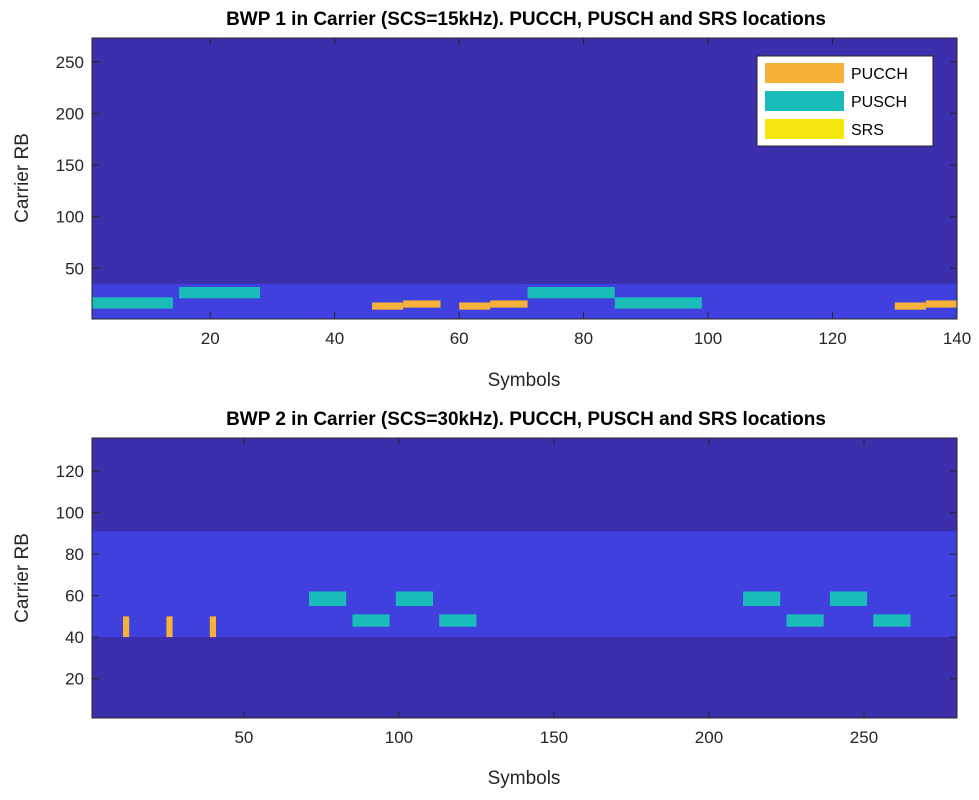  Describe the element at coordinates (804, 129) in the screenshot. I see `legend-swatch-srs` at that location.